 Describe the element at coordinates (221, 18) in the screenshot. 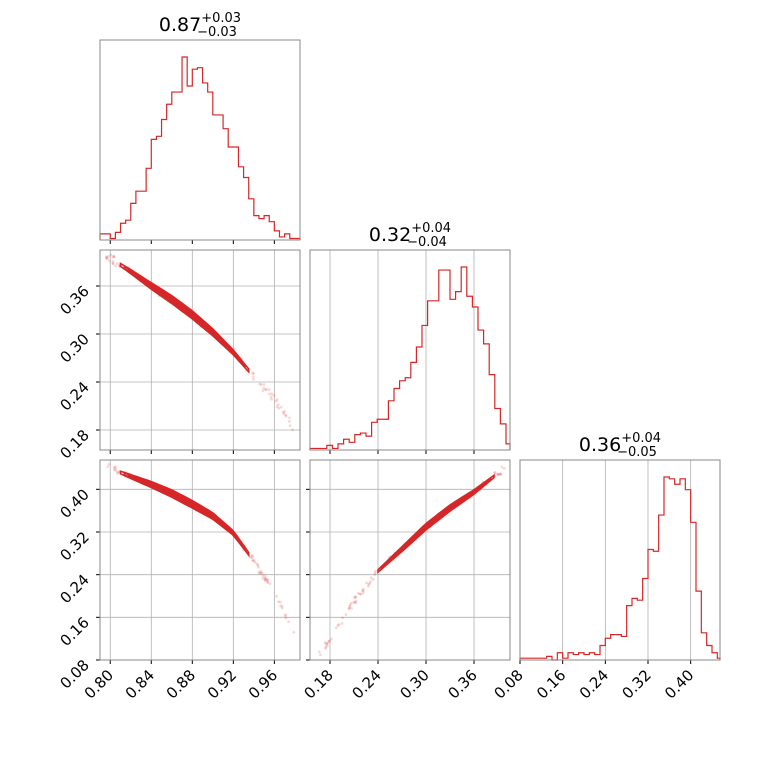

I see `title-plus-1: +0.03` at that location.